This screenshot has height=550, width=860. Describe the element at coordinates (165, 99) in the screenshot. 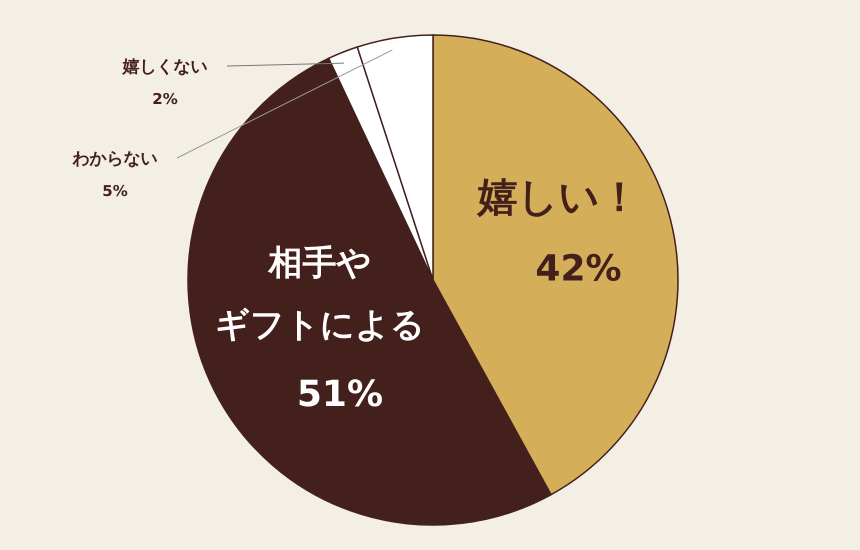

I see `data-label: 2%` at that location.